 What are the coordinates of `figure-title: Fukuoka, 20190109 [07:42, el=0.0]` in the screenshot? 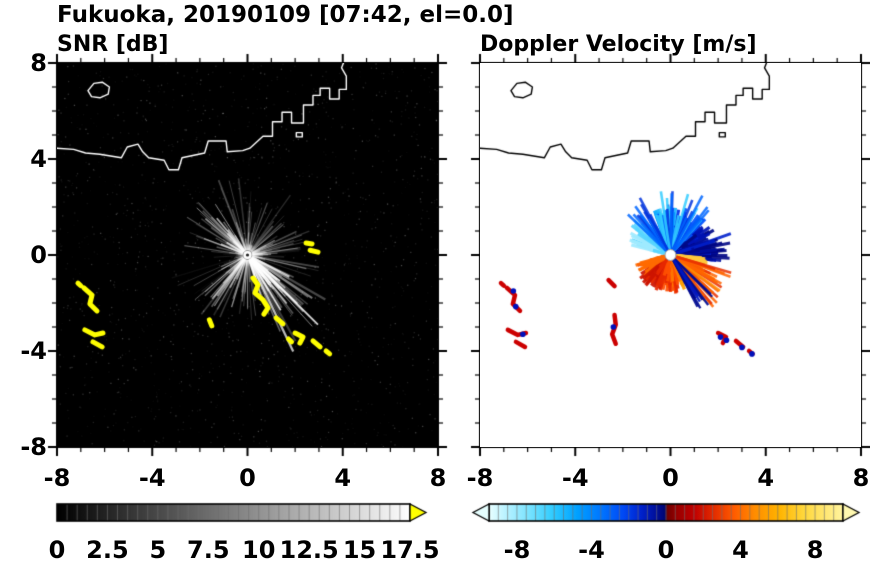 It's located at (285, 15).